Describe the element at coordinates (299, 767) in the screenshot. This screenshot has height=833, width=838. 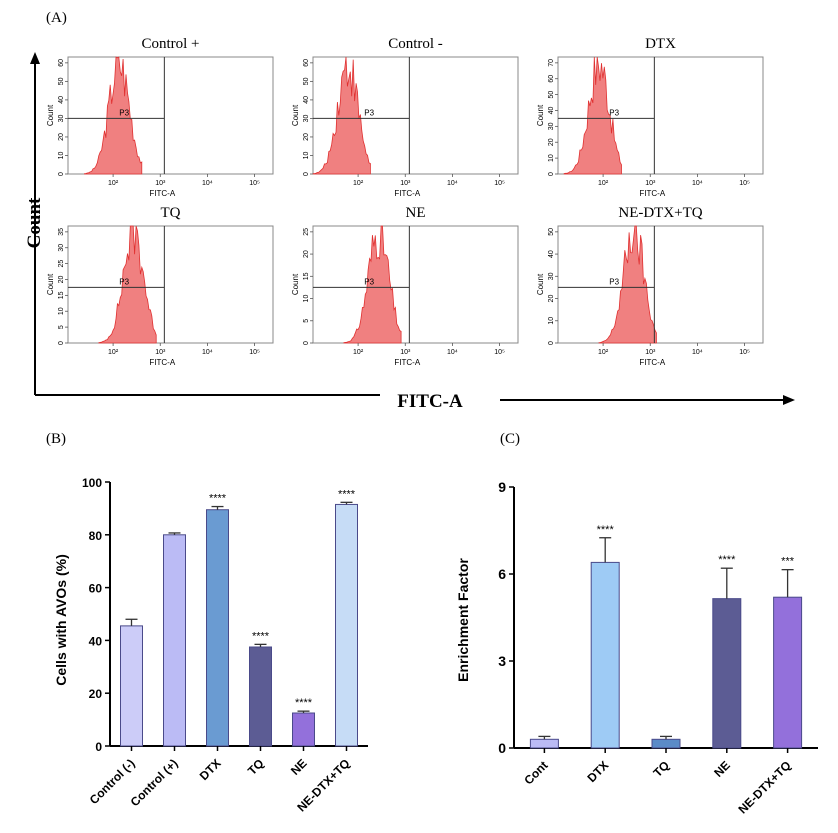
I see `x-tick-label: NE` at that location.